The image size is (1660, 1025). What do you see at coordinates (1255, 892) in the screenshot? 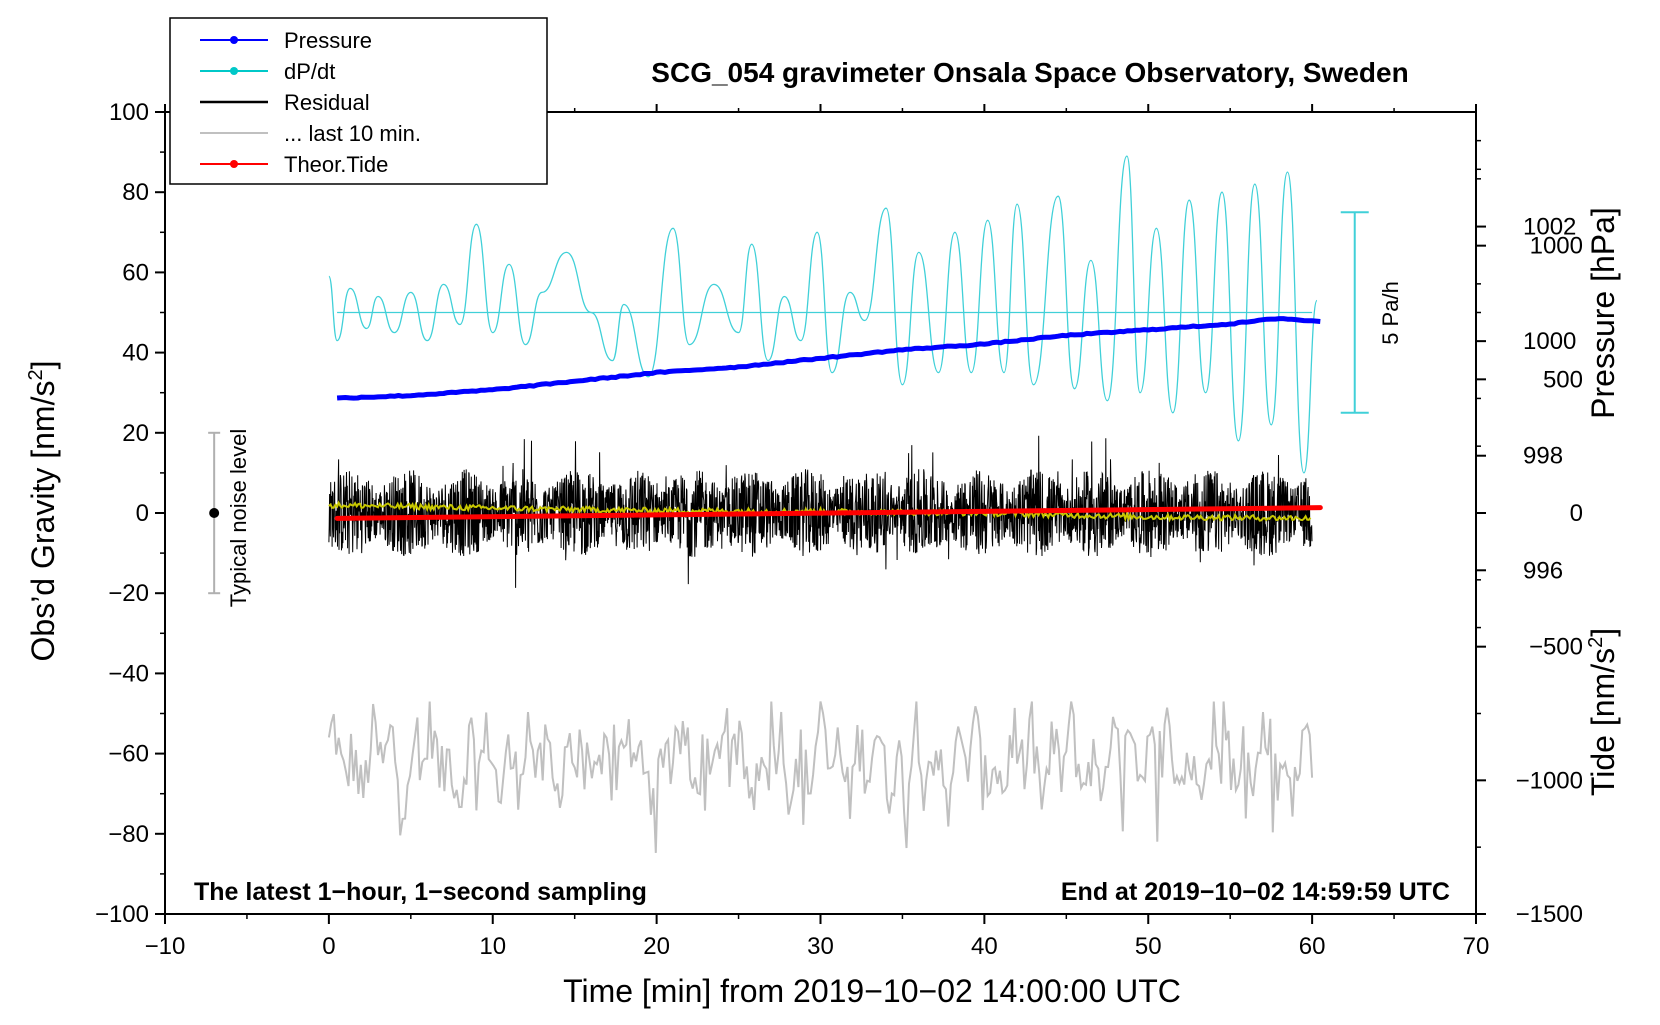
I see `footer-right-note: End at 2019−10−02 14:59:59 UTC` at bounding box center [1255, 892].